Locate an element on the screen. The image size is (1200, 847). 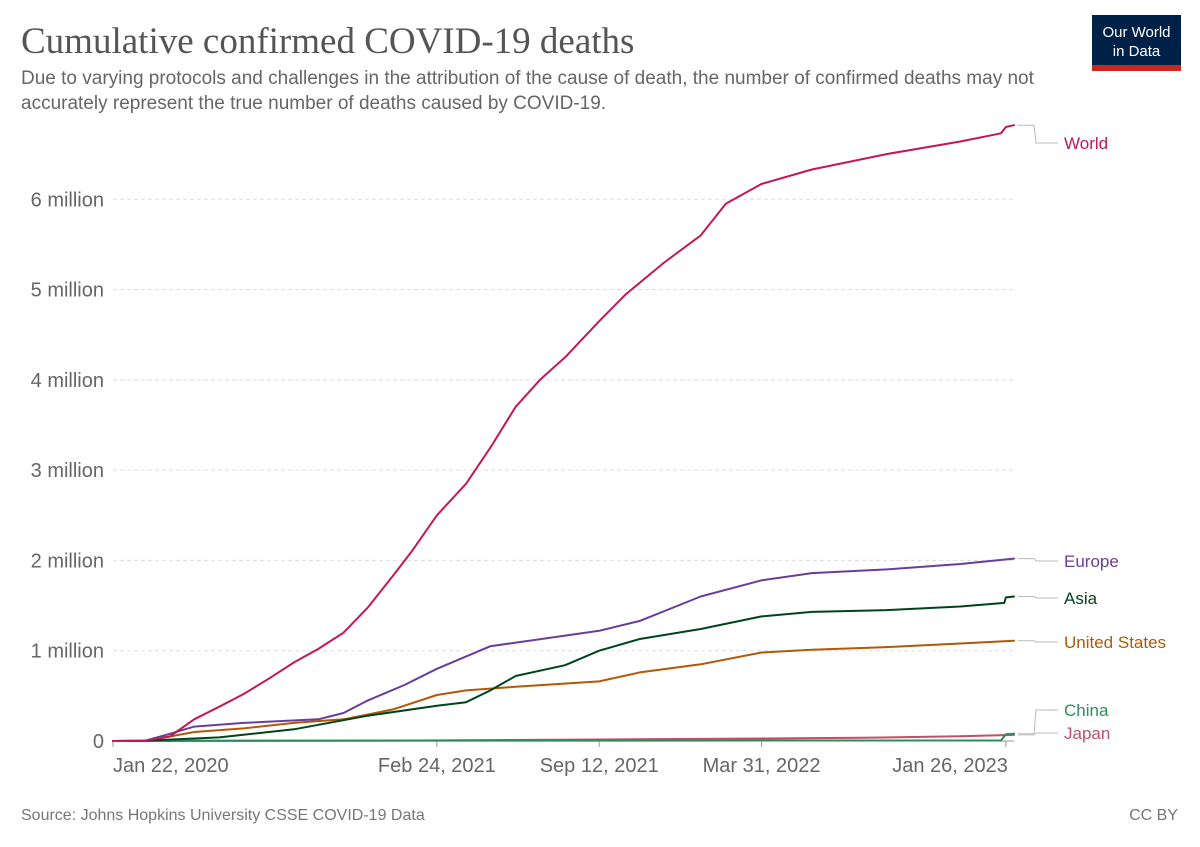
logo-line-2: in Data is located at coordinates (1136, 51).